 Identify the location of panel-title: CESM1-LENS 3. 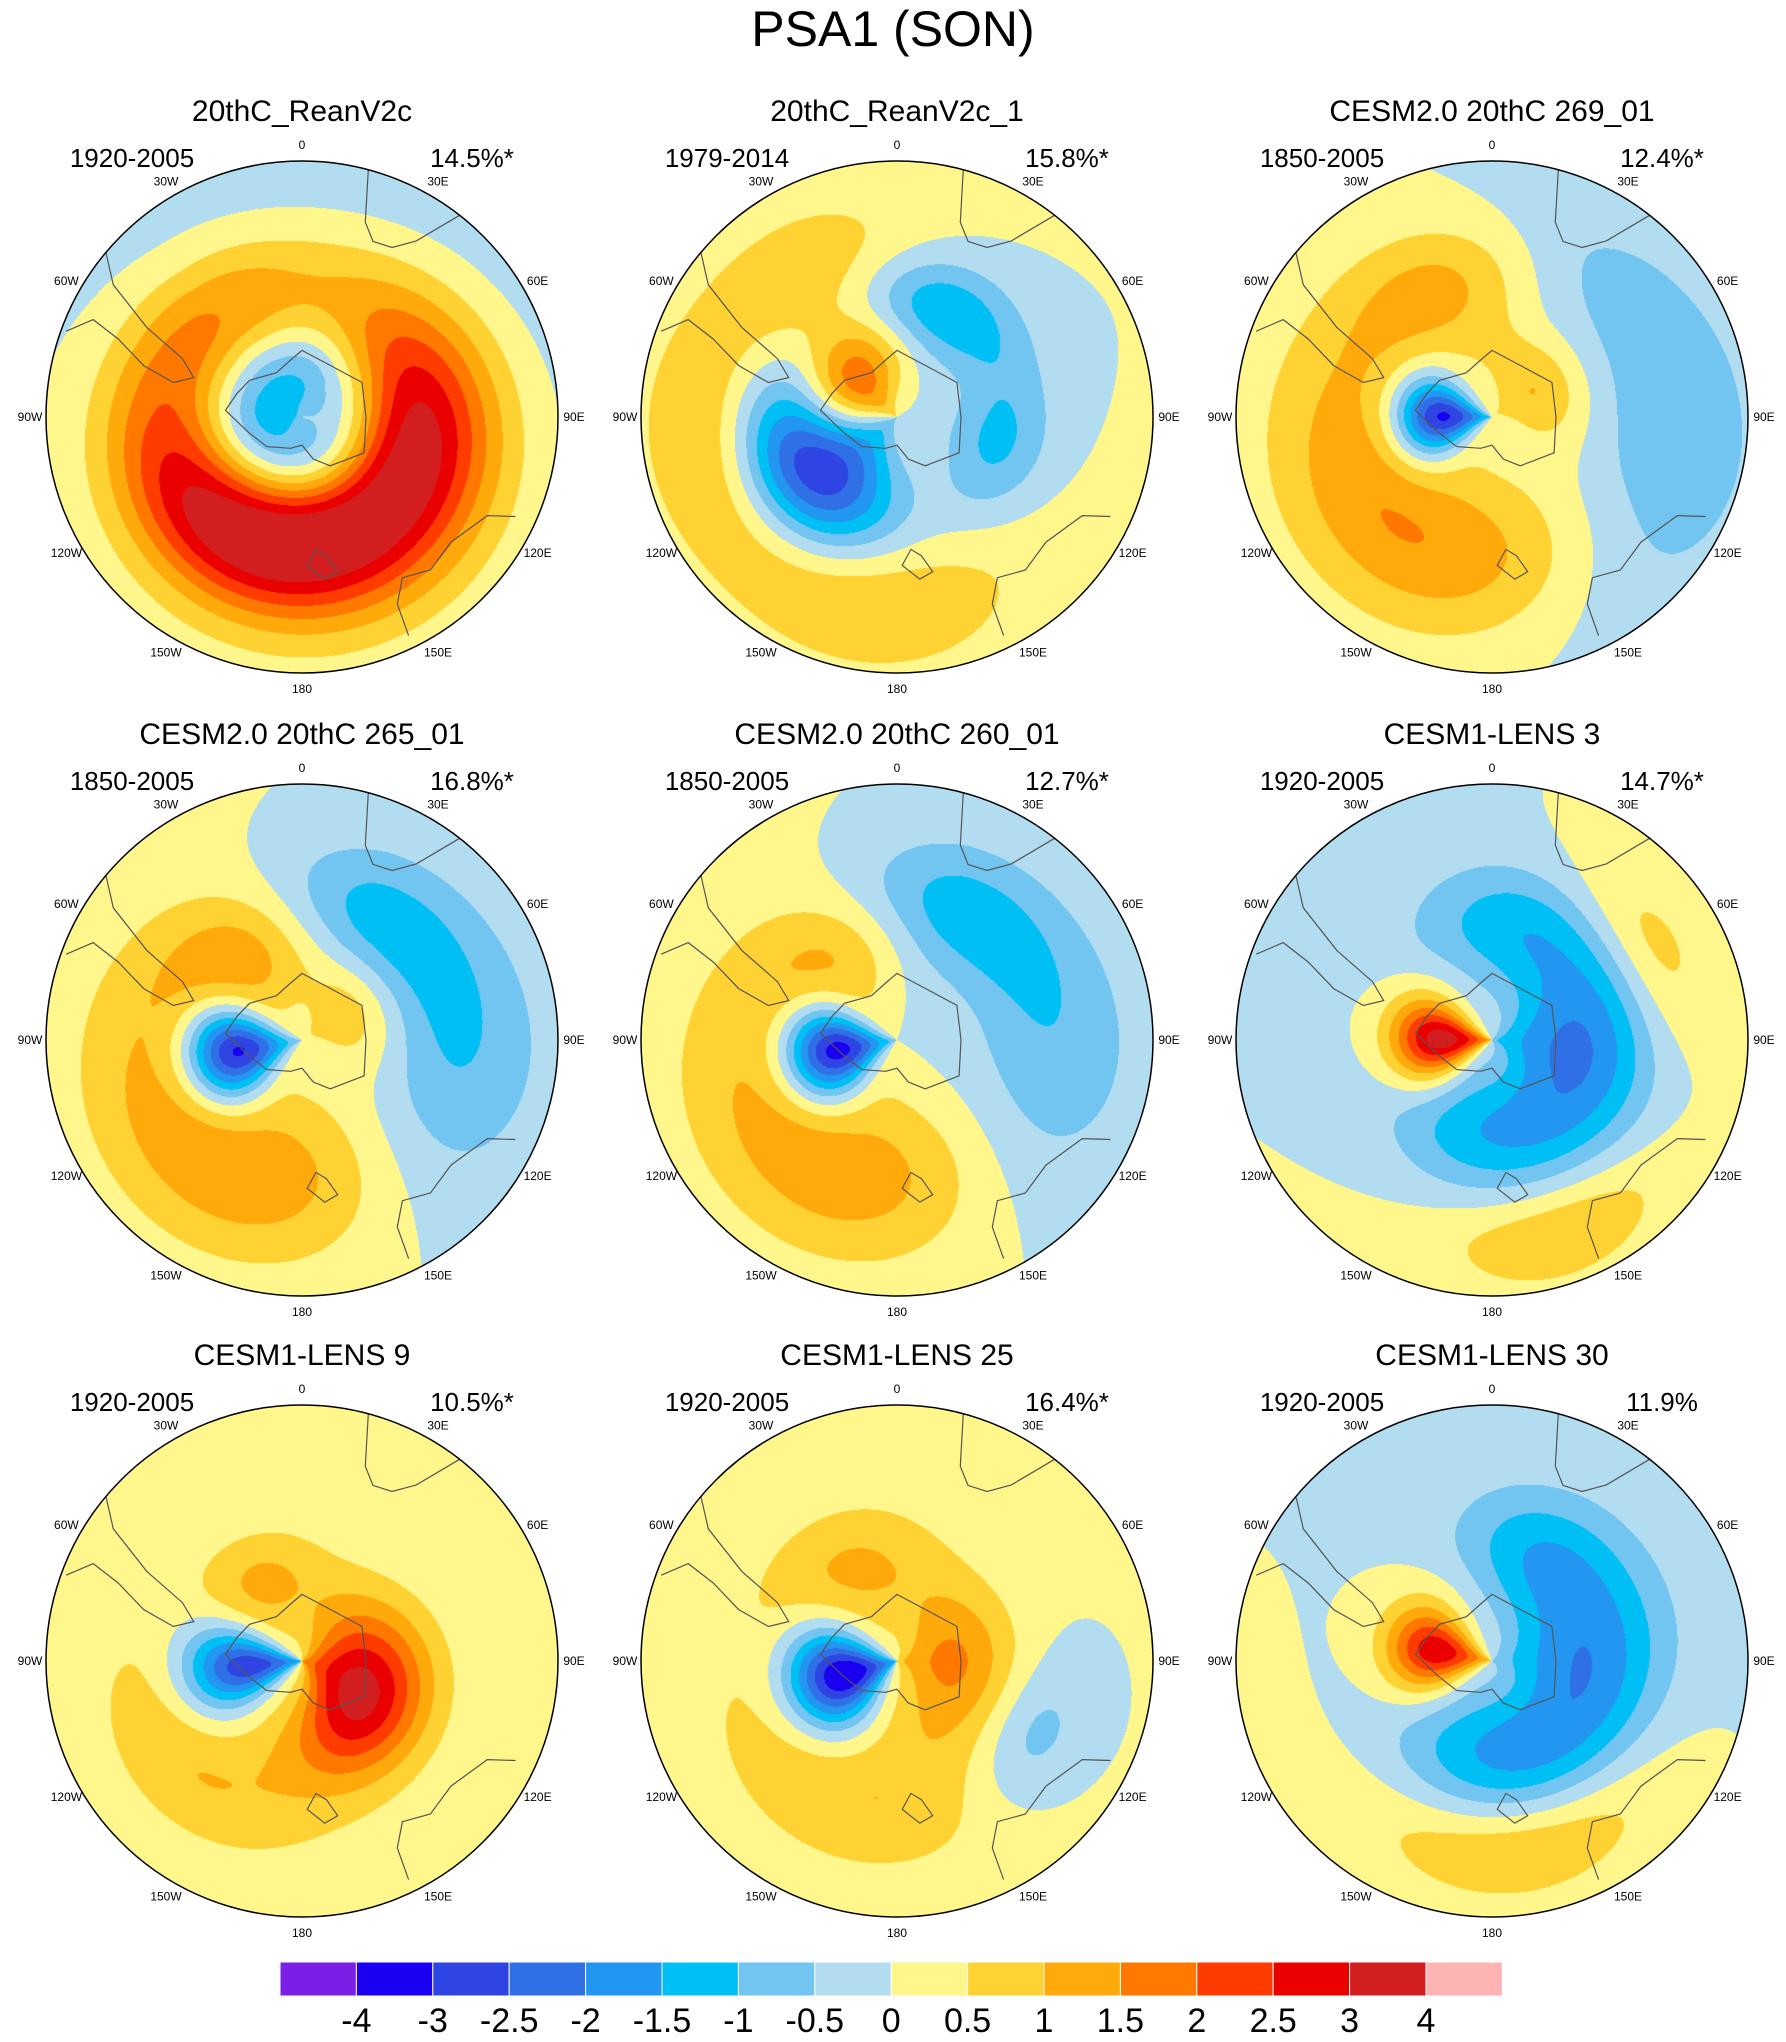
(1492, 734).